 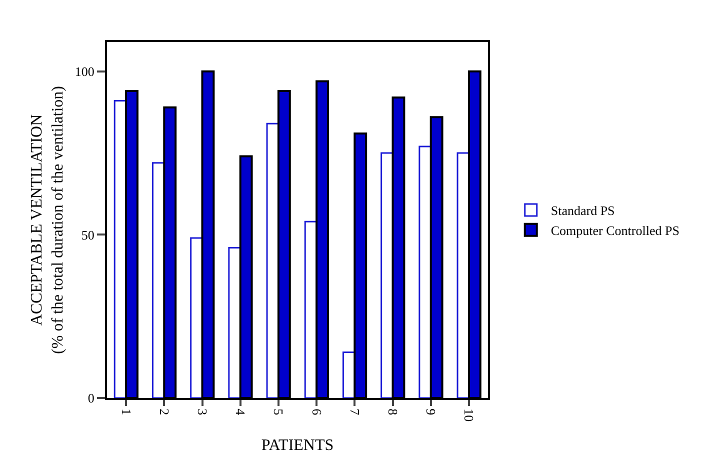 What do you see at coordinates (393, 412) in the screenshot?
I see `x-tick-label: 8` at bounding box center [393, 412].